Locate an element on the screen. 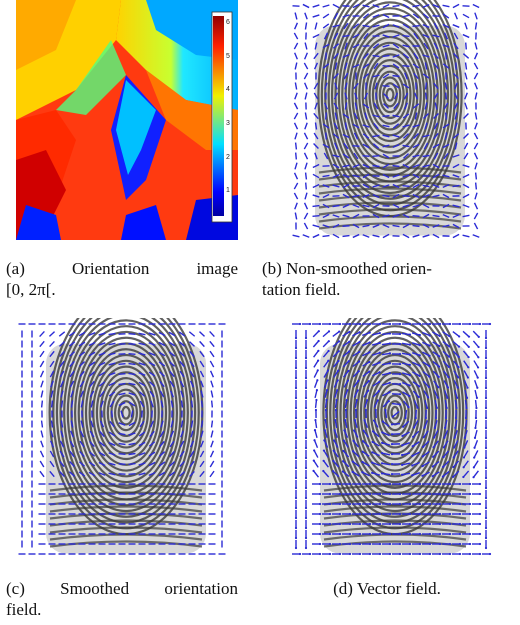 The height and width of the screenshot is (625, 520). colorbar-tick-3: 3 is located at coordinates (228, 123).